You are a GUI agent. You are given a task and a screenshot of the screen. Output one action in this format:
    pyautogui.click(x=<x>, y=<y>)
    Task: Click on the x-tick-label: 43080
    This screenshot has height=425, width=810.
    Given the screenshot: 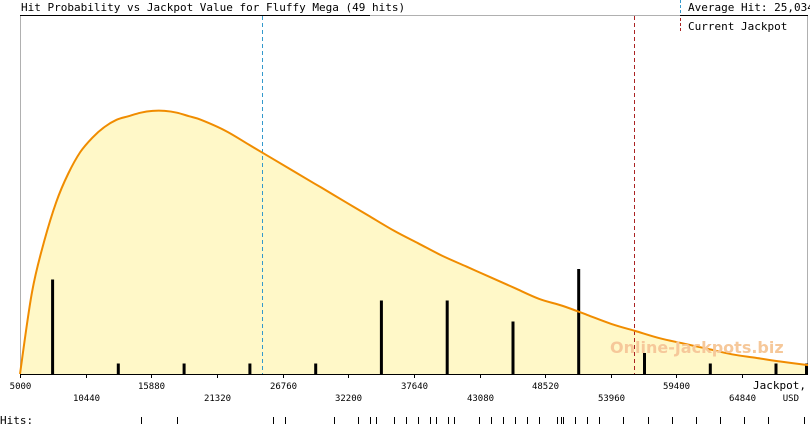 What is the action you would take?
    pyautogui.click(x=480, y=399)
    